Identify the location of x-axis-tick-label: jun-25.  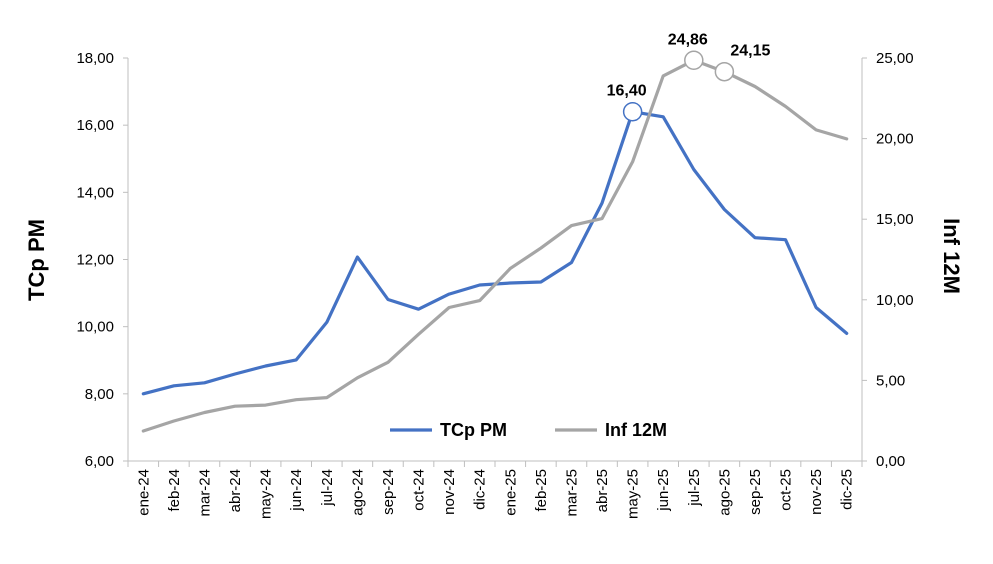
(663, 490).